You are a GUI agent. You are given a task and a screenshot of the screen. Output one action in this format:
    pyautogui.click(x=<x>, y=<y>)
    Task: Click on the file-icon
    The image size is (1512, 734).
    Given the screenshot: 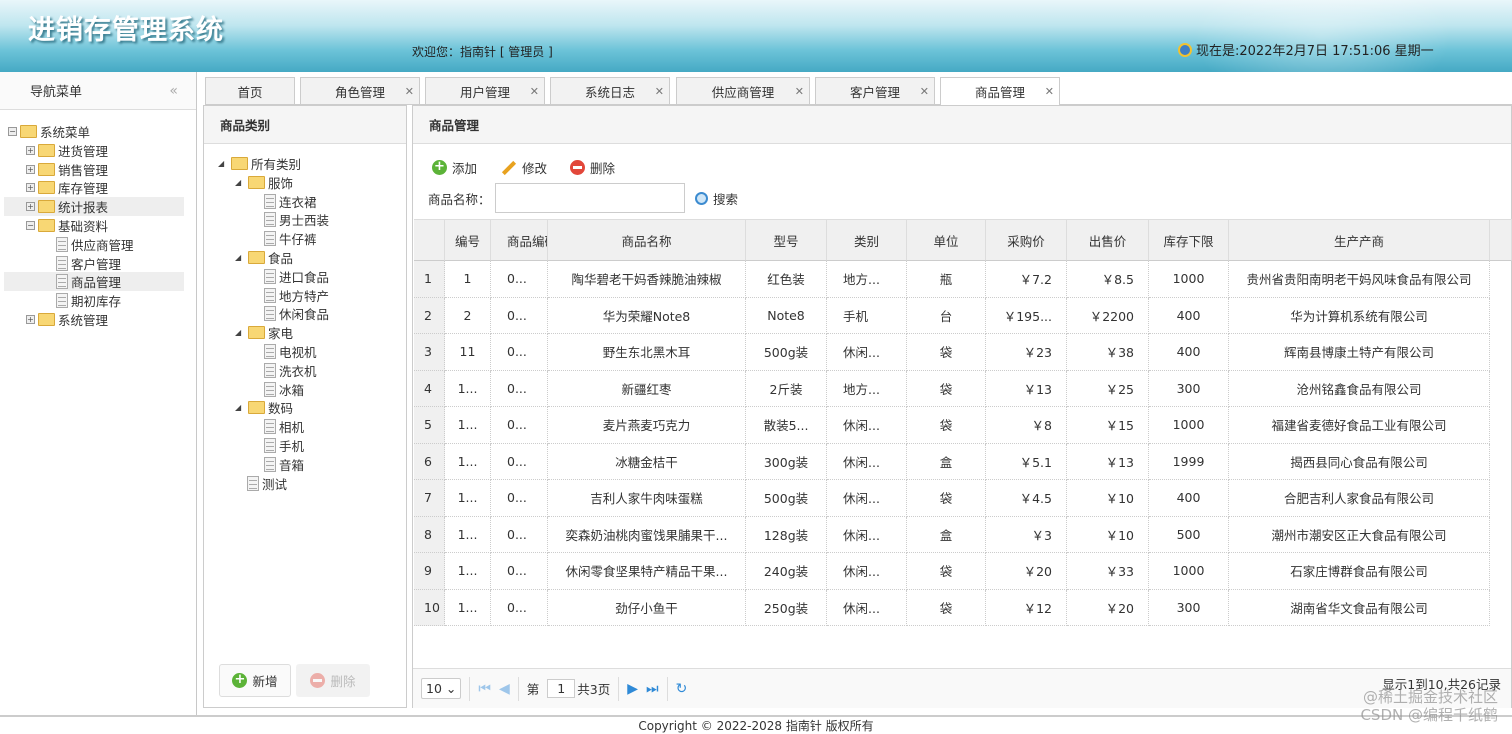 What is the action you would take?
    pyautogui.click(x=270, y=314)
    